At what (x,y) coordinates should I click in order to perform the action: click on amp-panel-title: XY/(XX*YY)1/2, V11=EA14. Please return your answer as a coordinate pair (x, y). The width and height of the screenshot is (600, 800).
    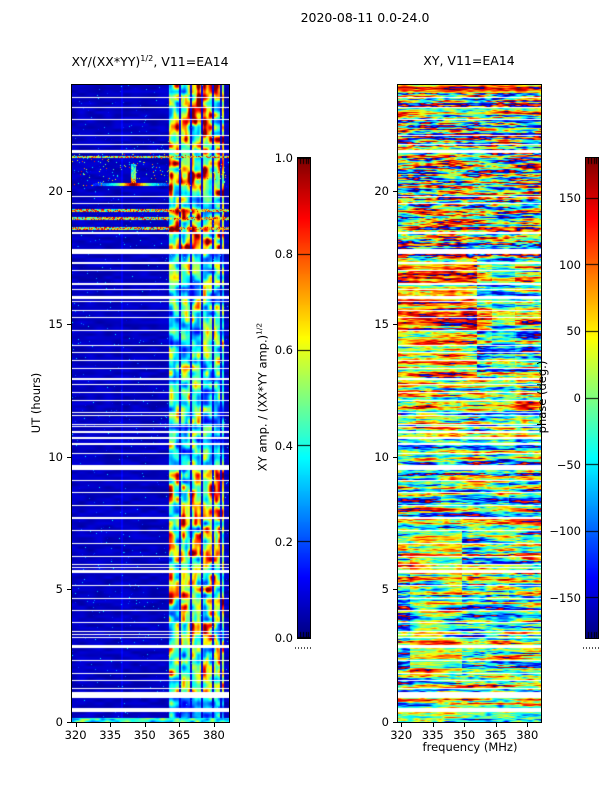
    Looking at the image, I should click on (149, 61).